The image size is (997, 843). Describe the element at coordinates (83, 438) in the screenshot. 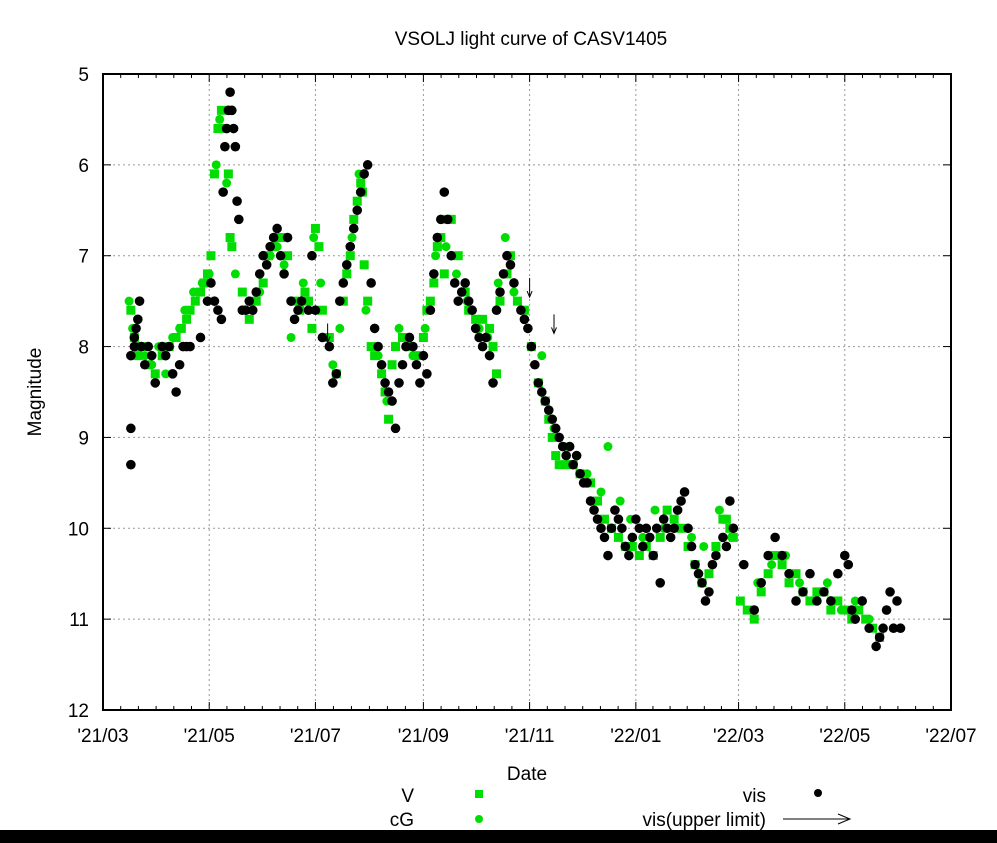

I see `y-tick-label: 9` at that location.